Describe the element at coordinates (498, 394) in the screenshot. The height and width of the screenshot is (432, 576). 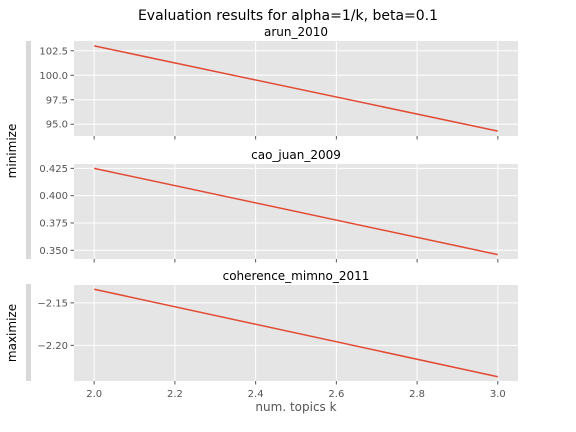
I see `x-tick-label: 3.0` at that location.